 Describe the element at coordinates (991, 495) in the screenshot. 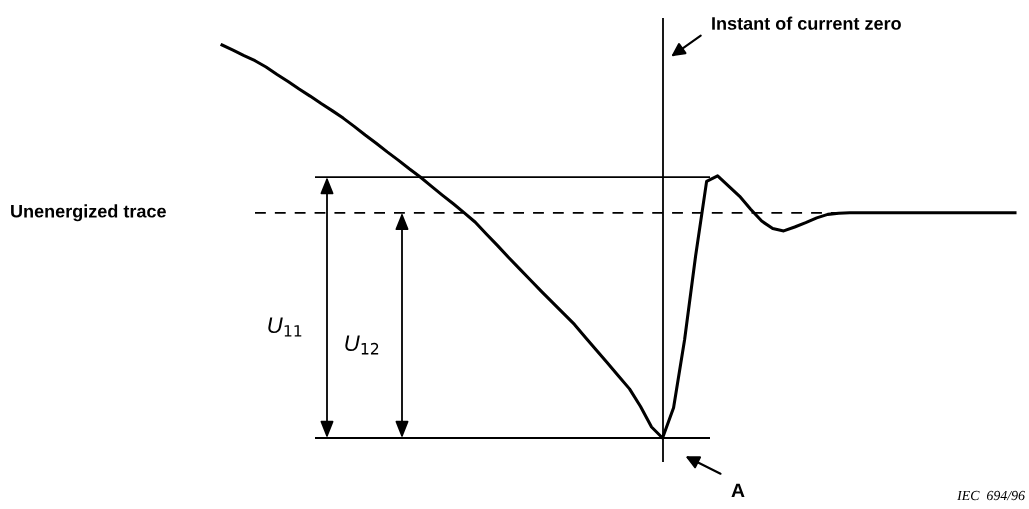

I see `text: IEC 694/96` at that location.